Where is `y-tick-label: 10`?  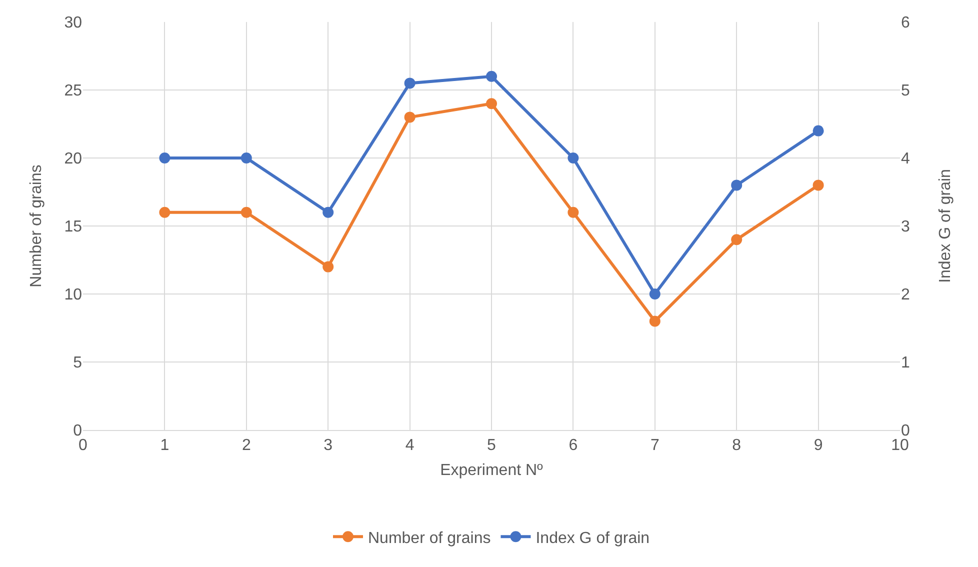 y-tick-label: 10 is located at coordinates (73, 295).